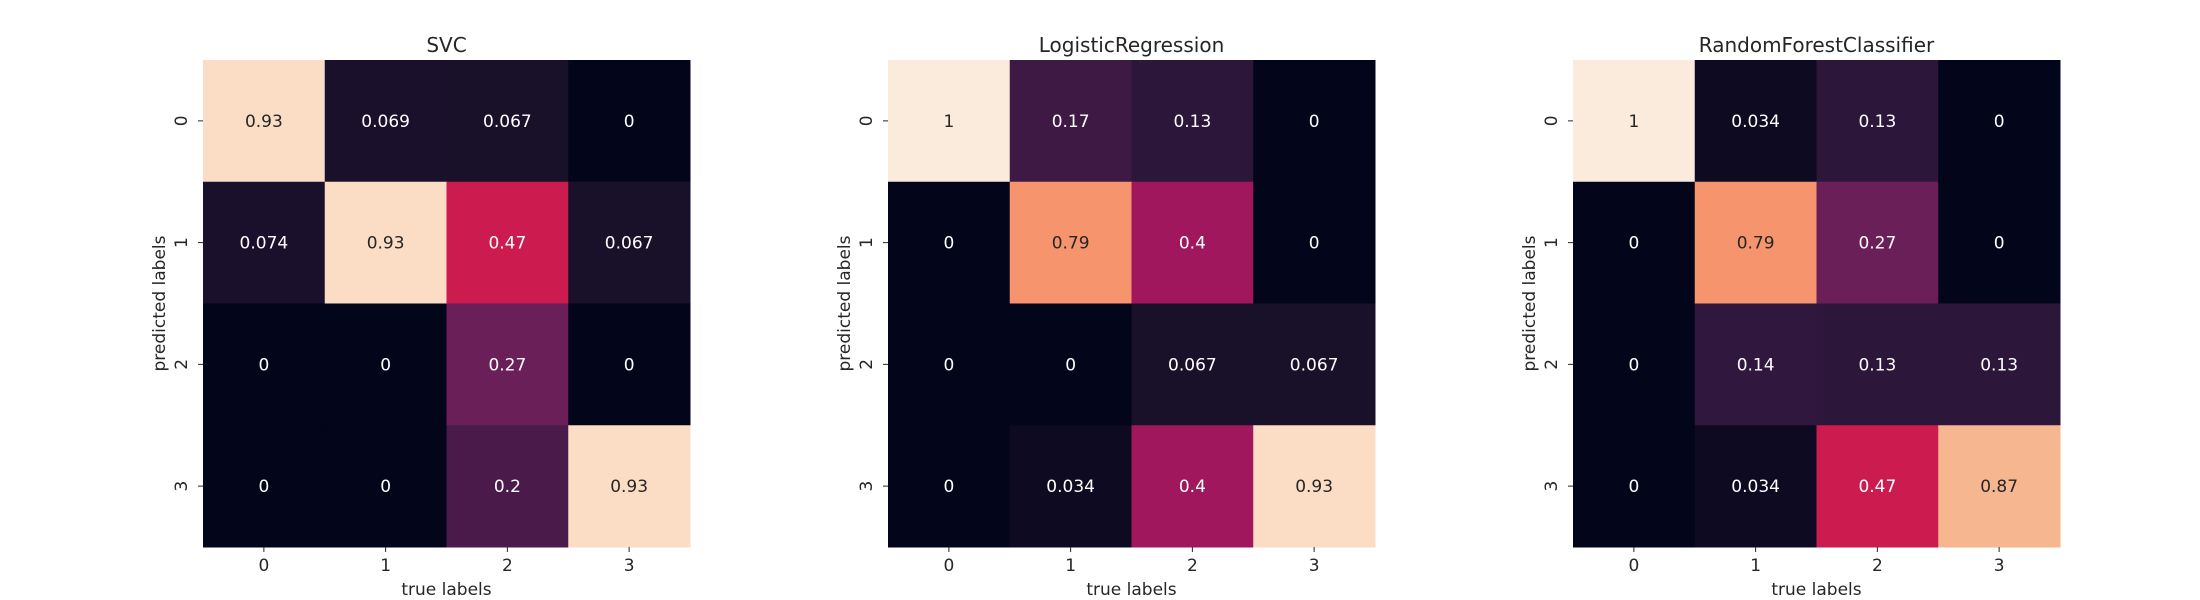 This screenshot has width=2200, height=600. What do you see at coordinates (446, 45) in the screenshot?
I see `chart-title: SVC` at bounding box center [446, 45].